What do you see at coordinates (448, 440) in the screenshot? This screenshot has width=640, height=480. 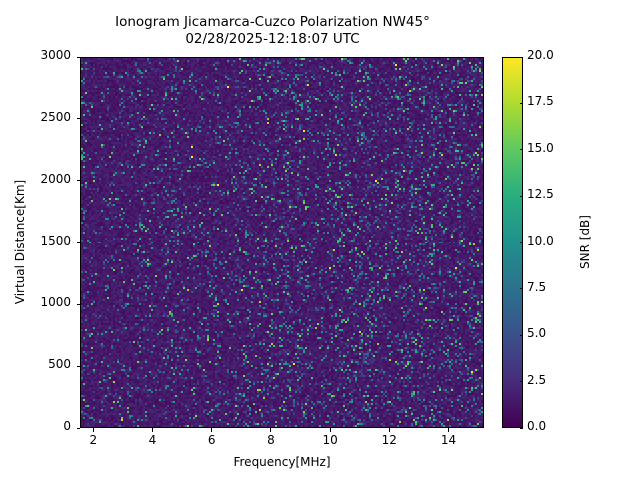 I see `x-tick-label: 14` at bounding box center [448, 440].